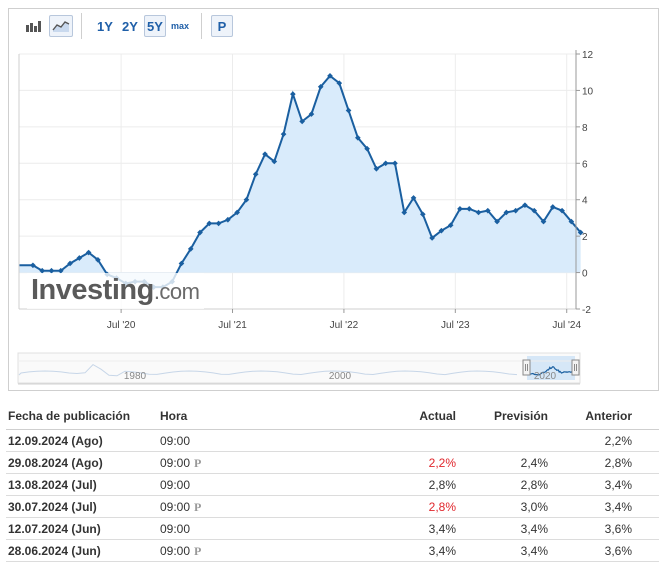  Describe the element at coordinates (55, 463) in the screenshot. I see `row-date: 29.08.2024 (Ago)` at that location.